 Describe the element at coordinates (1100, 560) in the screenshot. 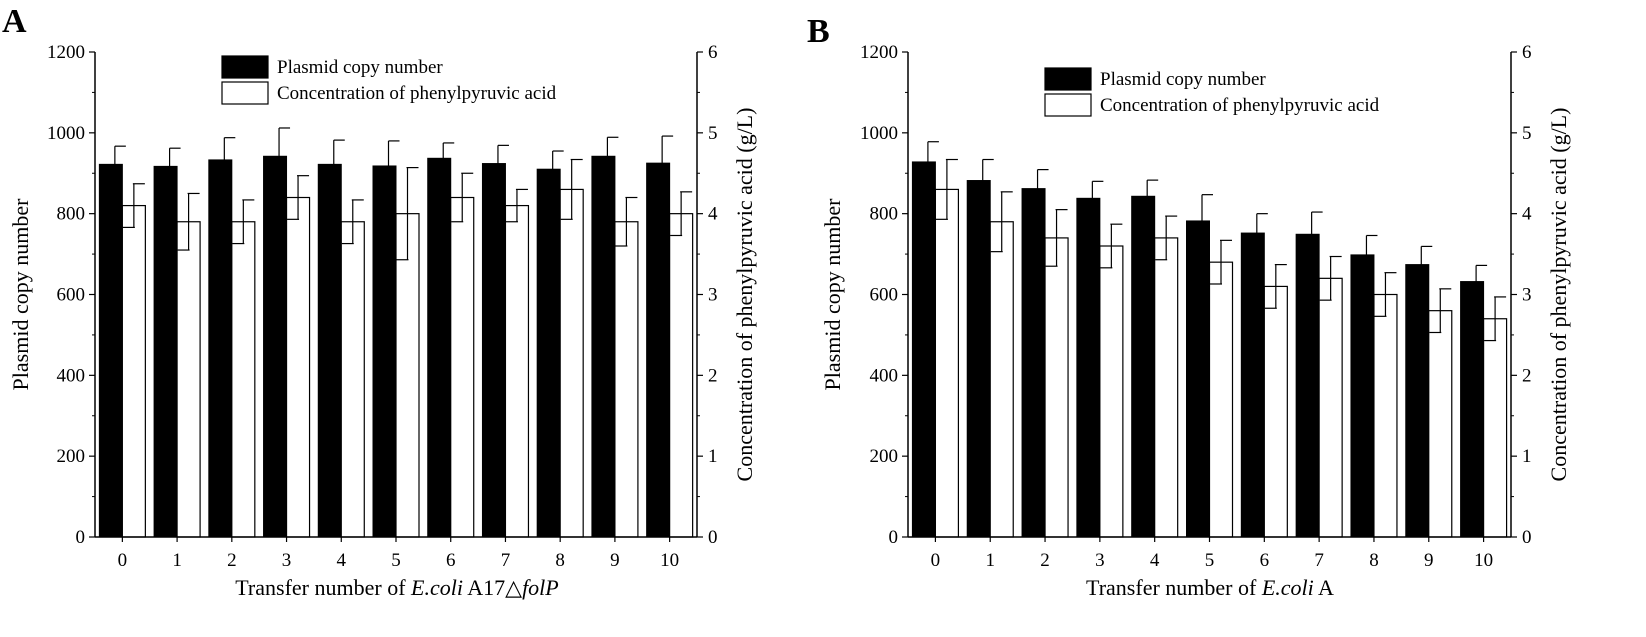

I see `x-tick-label: 3` at that location.